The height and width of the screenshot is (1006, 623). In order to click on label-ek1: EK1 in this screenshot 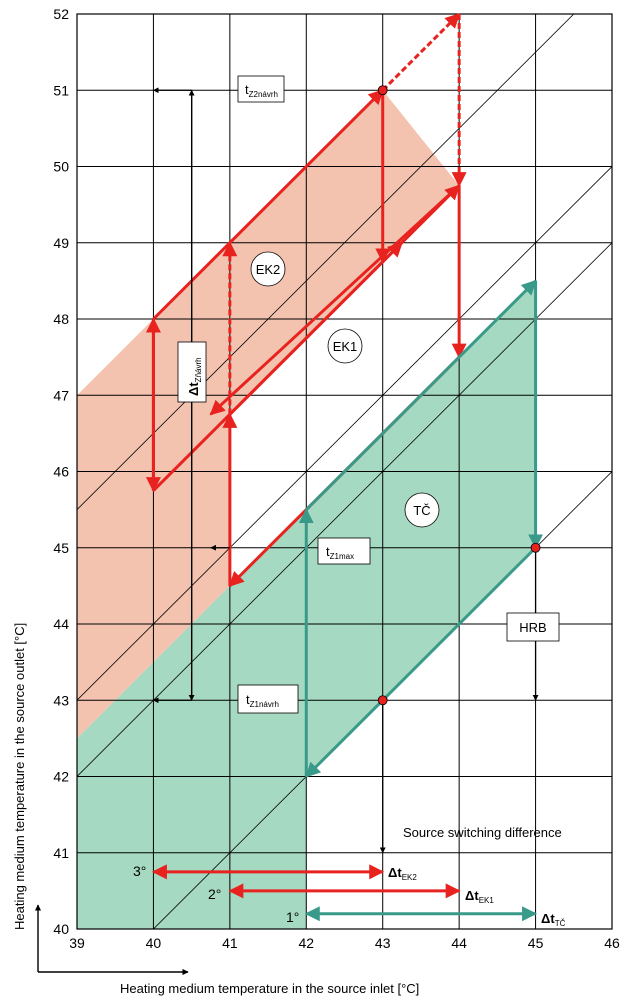, I will do `click(345, 346)`.